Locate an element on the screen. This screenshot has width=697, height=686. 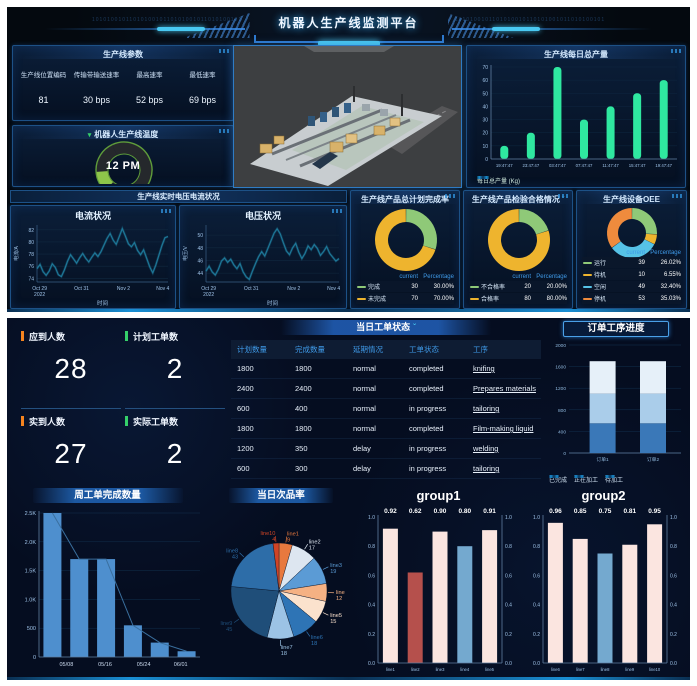
legend-current: 39 is located at coordinates (641, 262).